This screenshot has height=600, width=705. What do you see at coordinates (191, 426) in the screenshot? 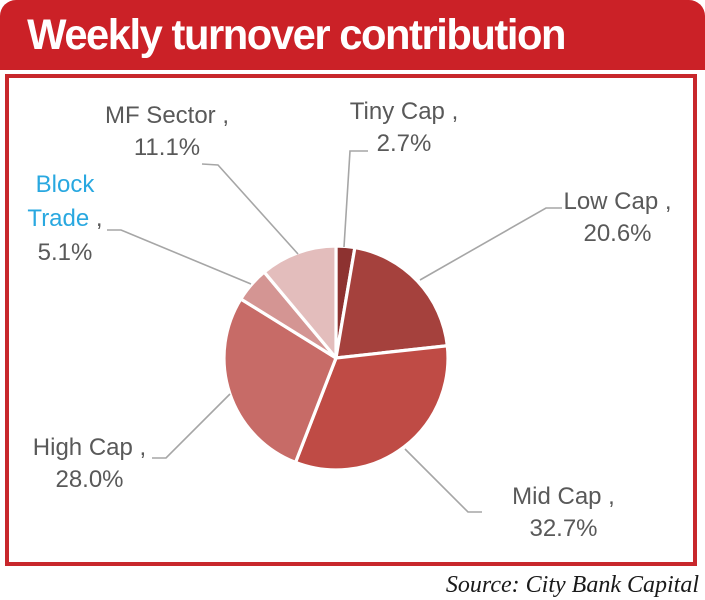
I see `leader-line-high-cap` at bounding box center [191, 426].